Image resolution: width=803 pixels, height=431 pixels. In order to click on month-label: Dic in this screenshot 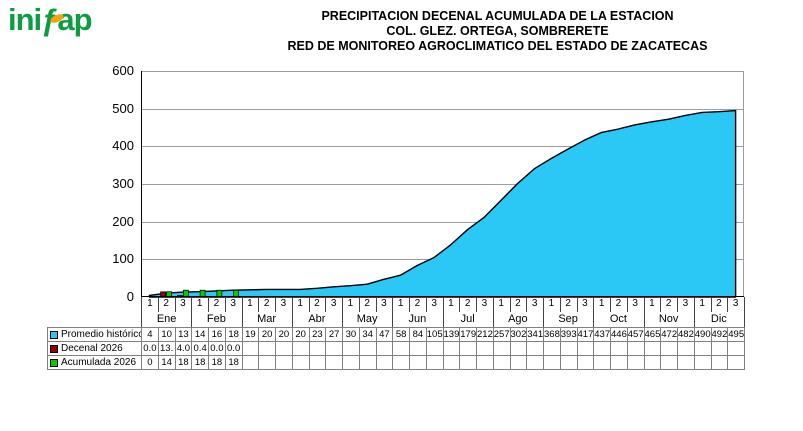, I will do `click(719, 319)`.